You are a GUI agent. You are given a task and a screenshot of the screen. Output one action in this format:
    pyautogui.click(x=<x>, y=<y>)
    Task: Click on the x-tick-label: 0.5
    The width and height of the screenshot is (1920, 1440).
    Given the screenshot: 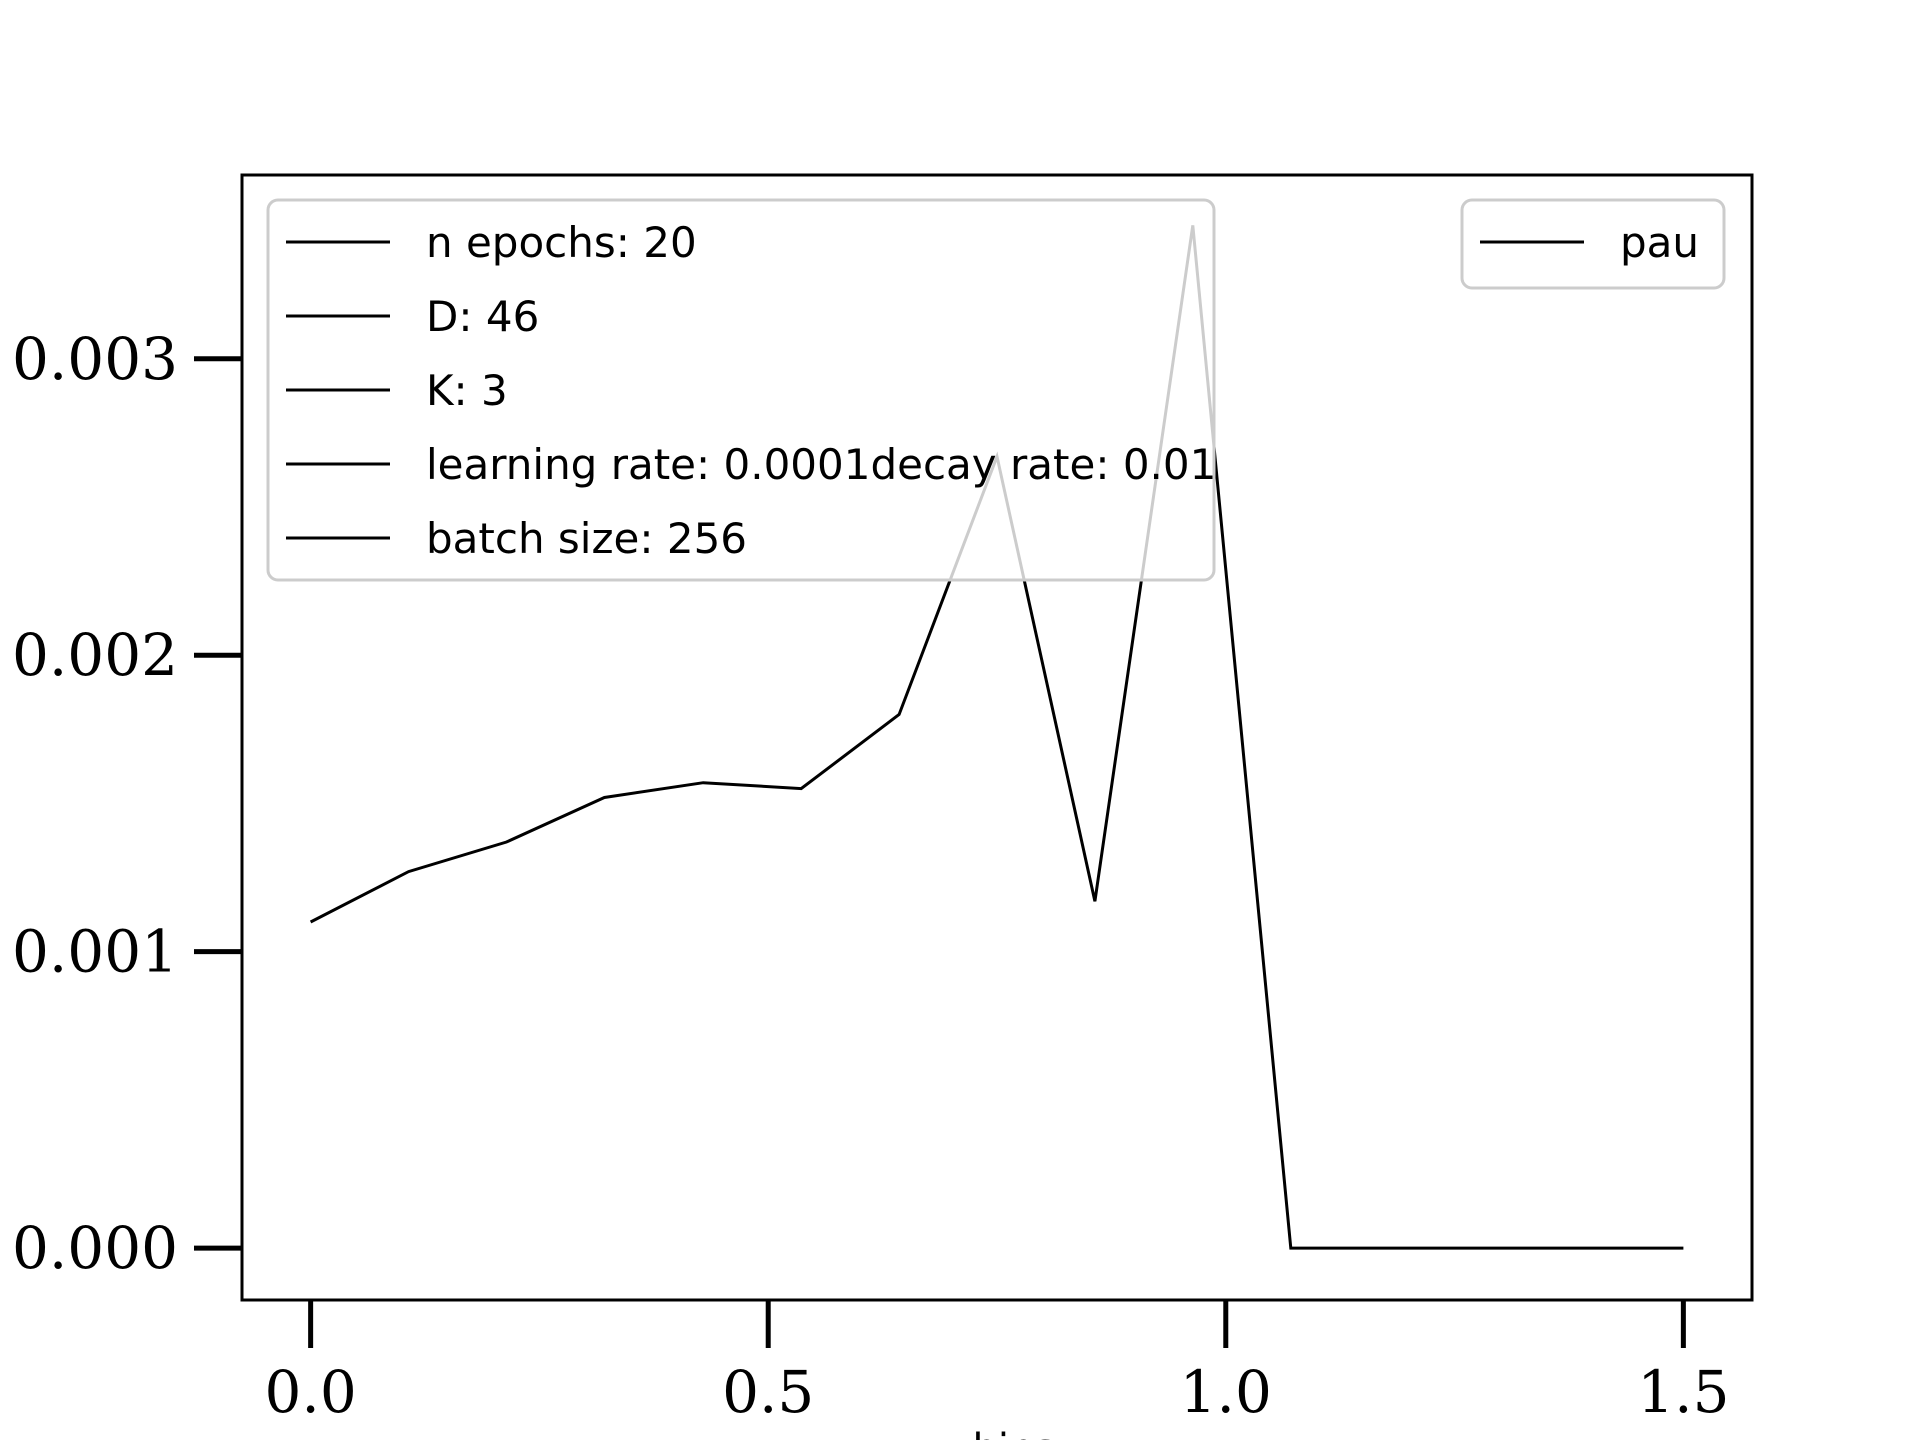 What is the action you would take?
    pyautogui.click(x=768, y=1392)
    